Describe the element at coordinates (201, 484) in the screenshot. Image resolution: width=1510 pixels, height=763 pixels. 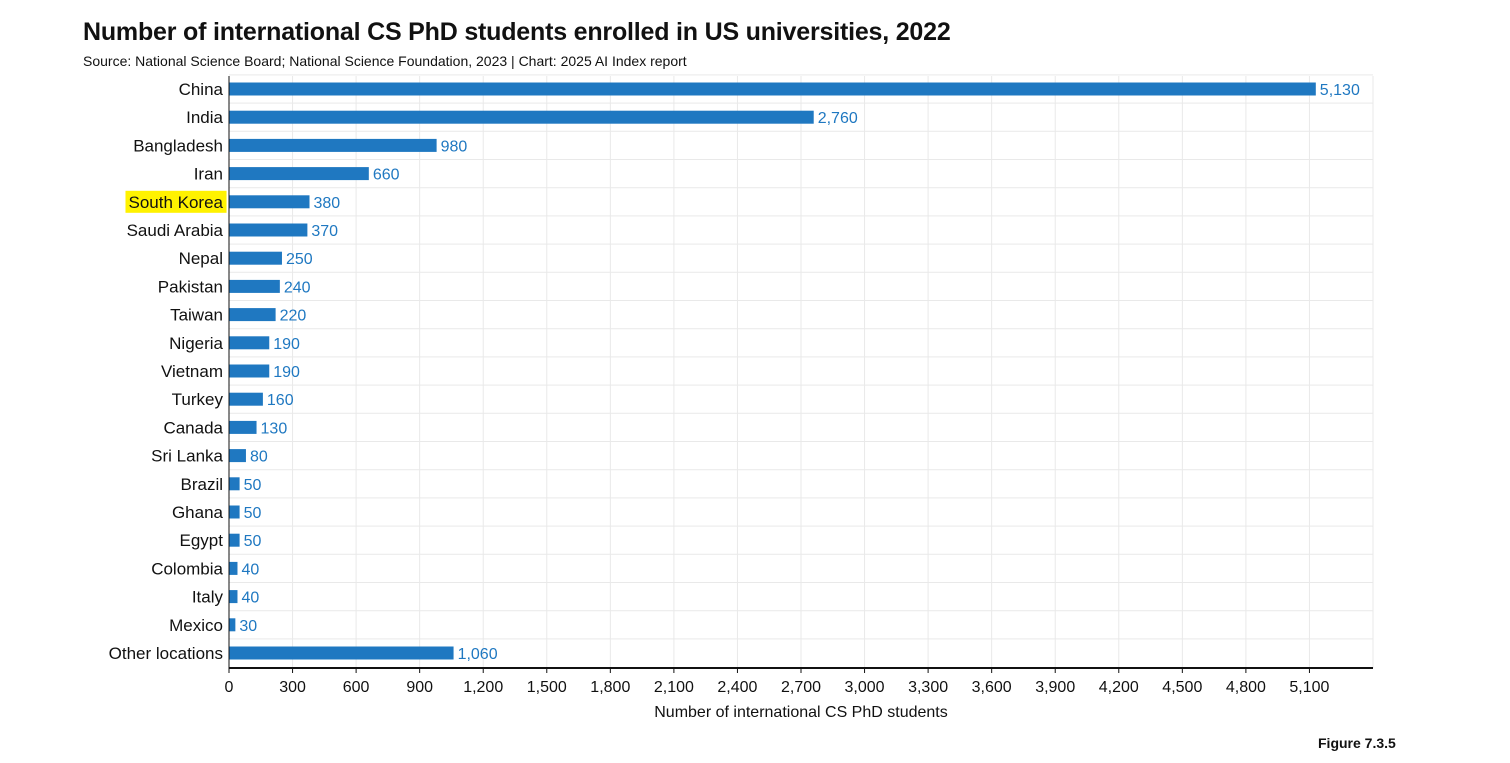
I see `category-label: Brazil` at that location.